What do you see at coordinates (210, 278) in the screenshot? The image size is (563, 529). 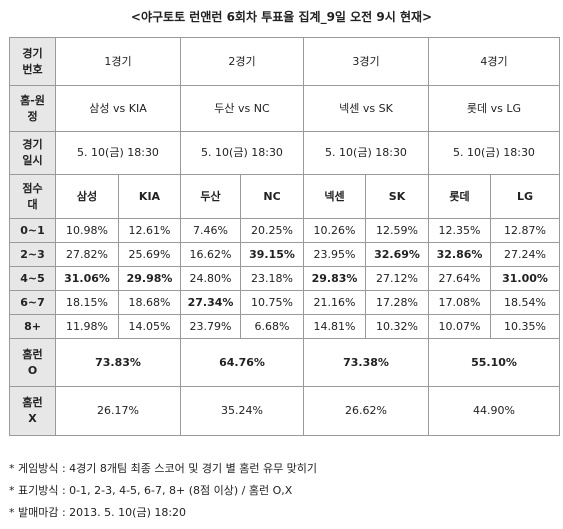 I see `vote-rate-cell: 24.80%` at bounding box center [210, 278].